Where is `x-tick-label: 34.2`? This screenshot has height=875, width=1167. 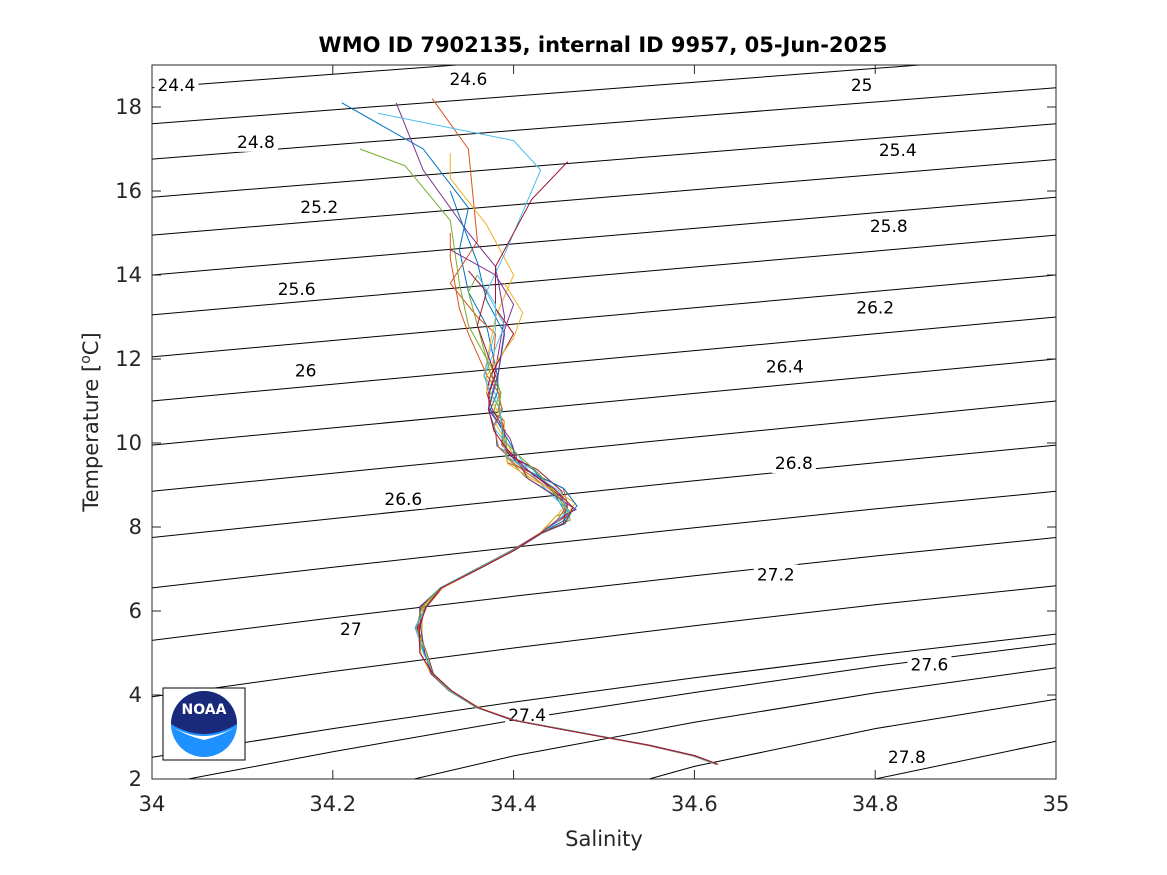
x-tick-label: 34.2 is located at coordinates (332, 804).